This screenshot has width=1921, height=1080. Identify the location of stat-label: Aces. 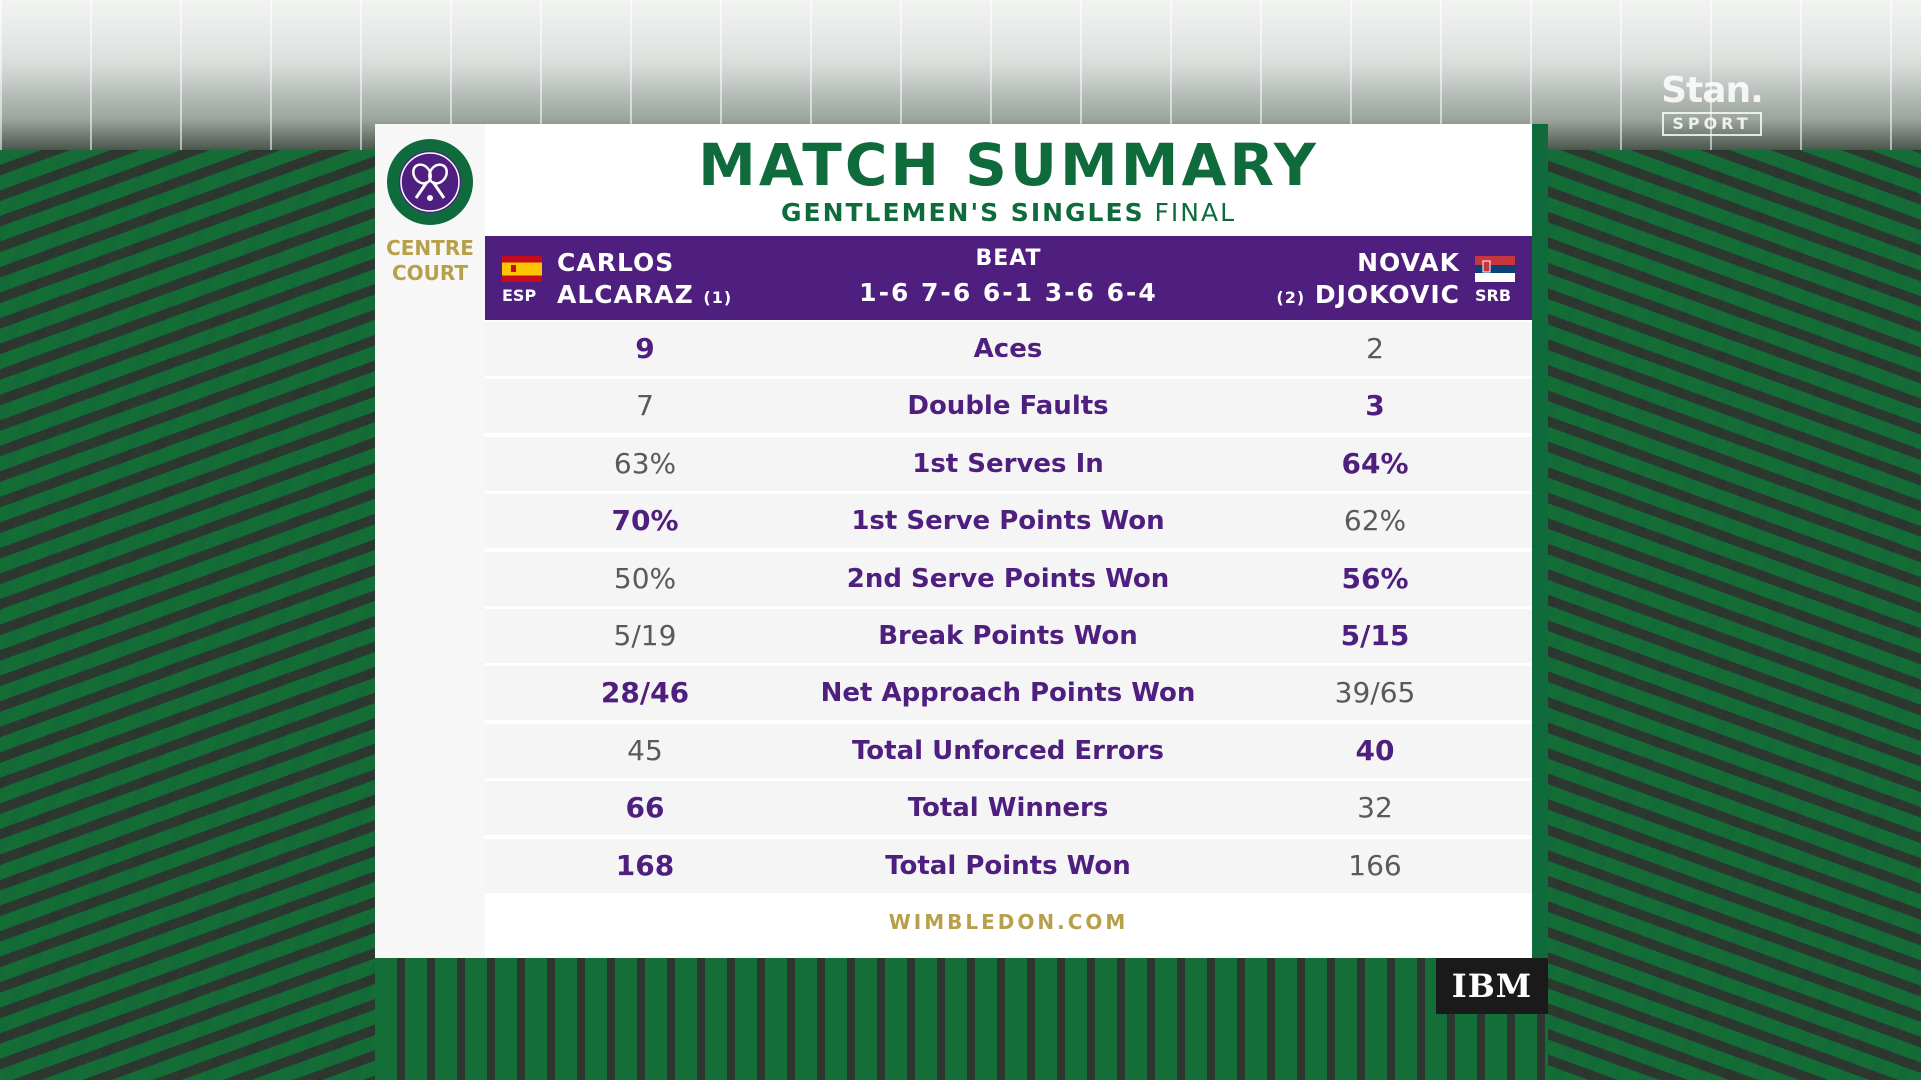
(1008, 349).